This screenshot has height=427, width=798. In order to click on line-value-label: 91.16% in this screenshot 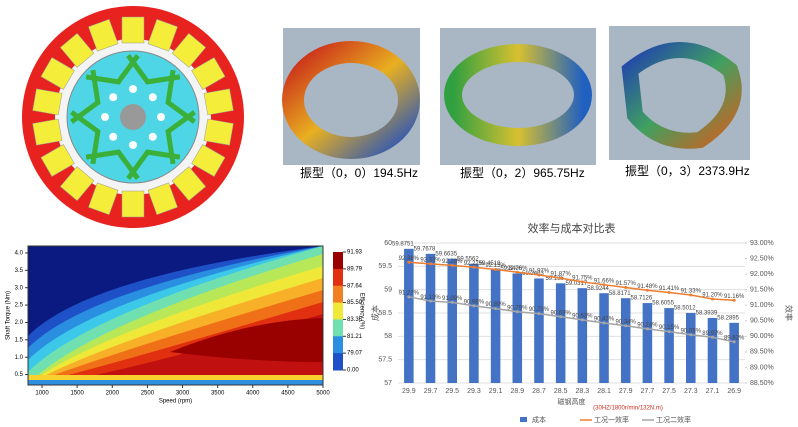, I will do `click(734, 297)`.